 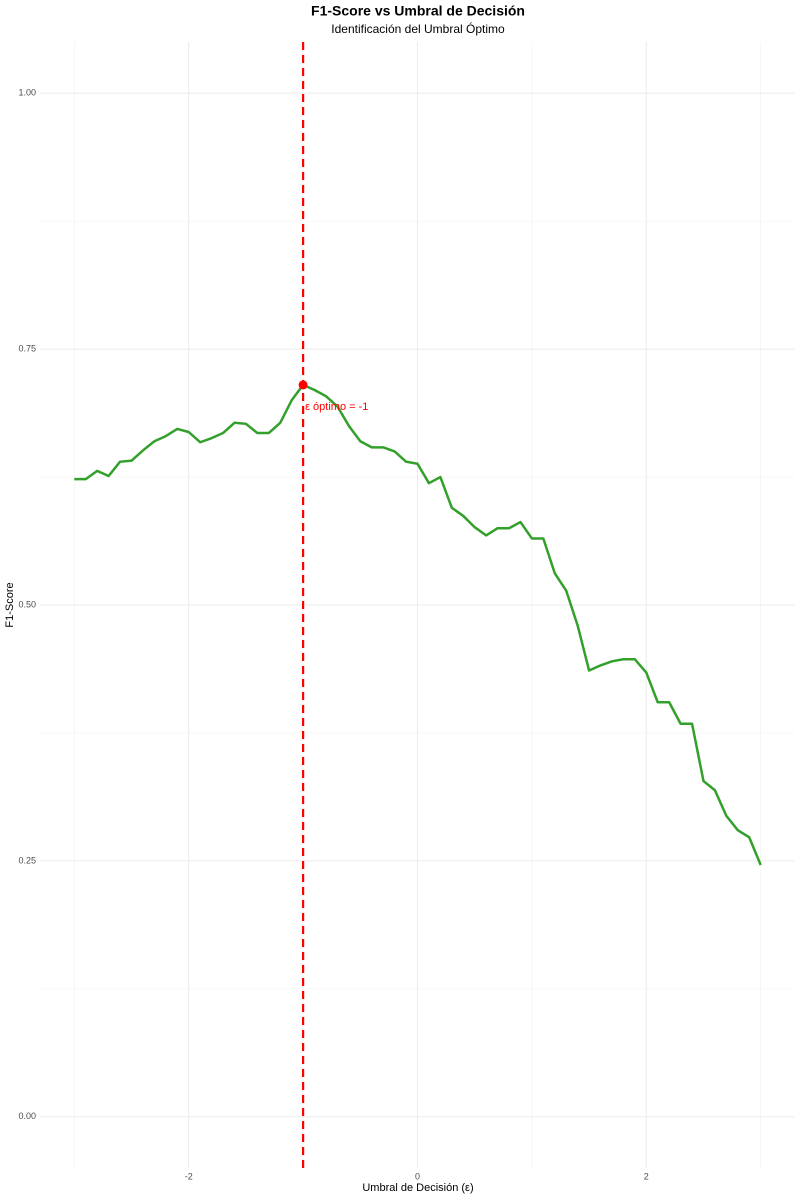 I want to click on y-tick-label: 0.75, so click(x=27, y=348).